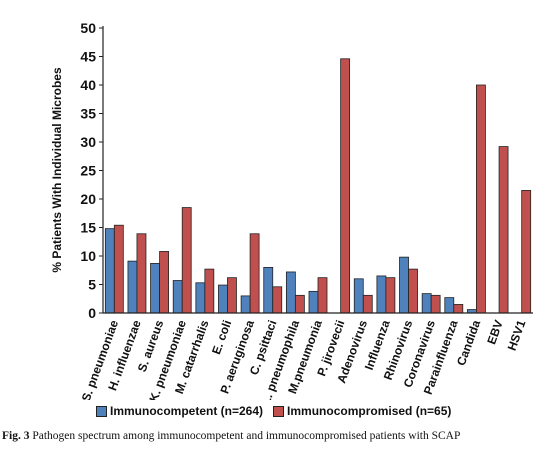 This screenshot has width=548, height=451. Describe the element at coordinates (495, 332) in the screenshot. I see `x-category-label: EBV` at that location.